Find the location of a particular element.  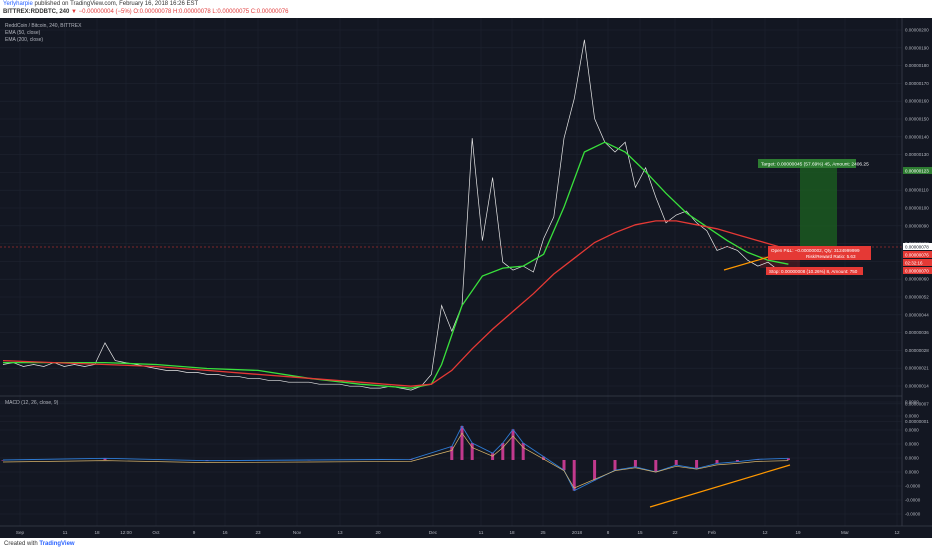

price-tick-label: 0.00000007 is located at coordinates (917, 403).